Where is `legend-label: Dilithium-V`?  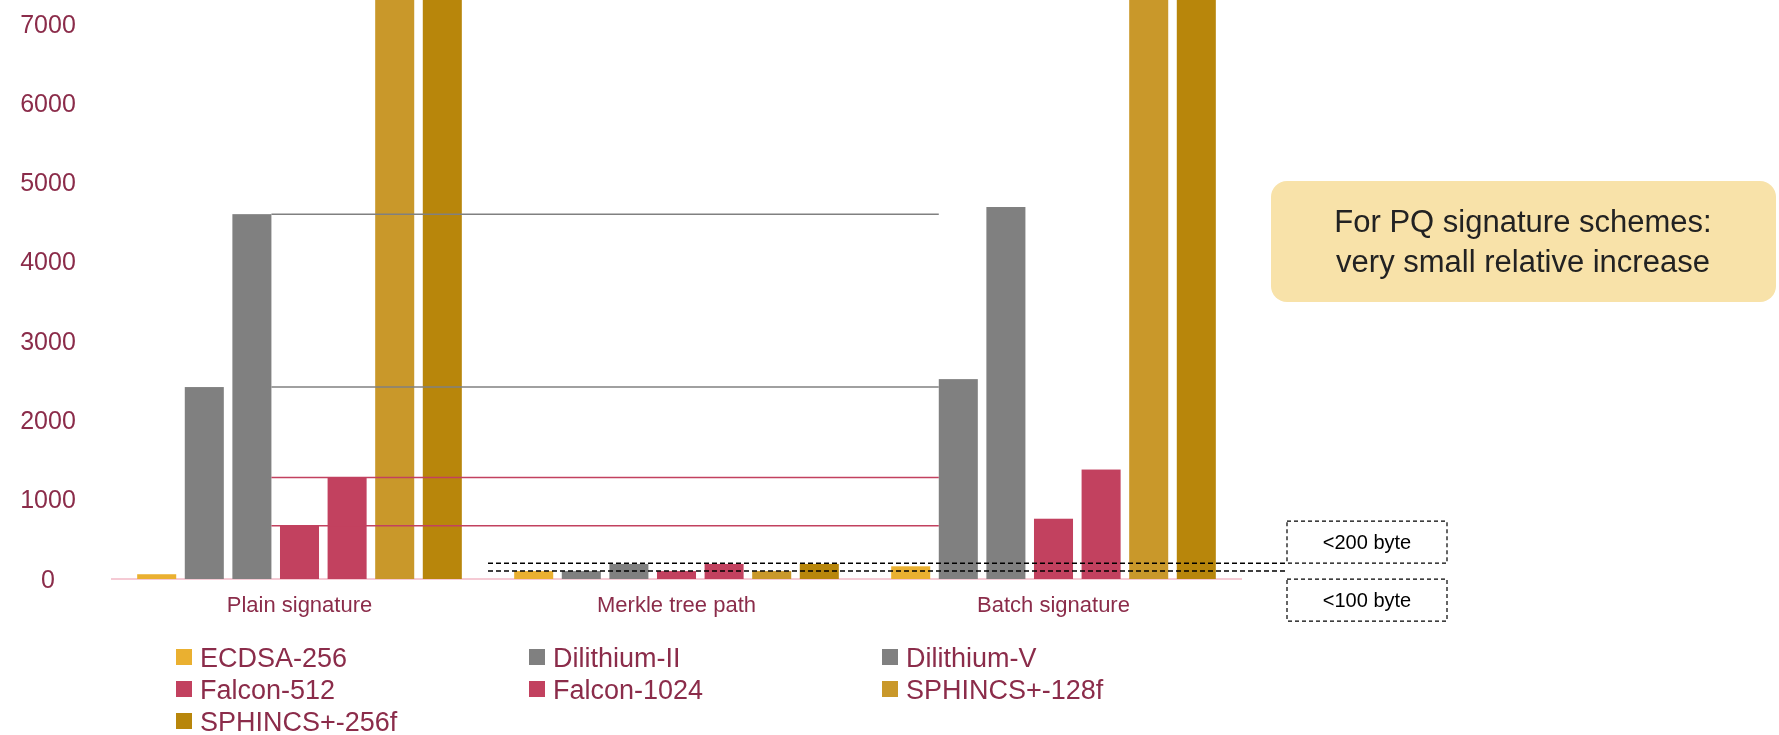
legend-label: Dilithium-V is located at coordinates (971, 658).